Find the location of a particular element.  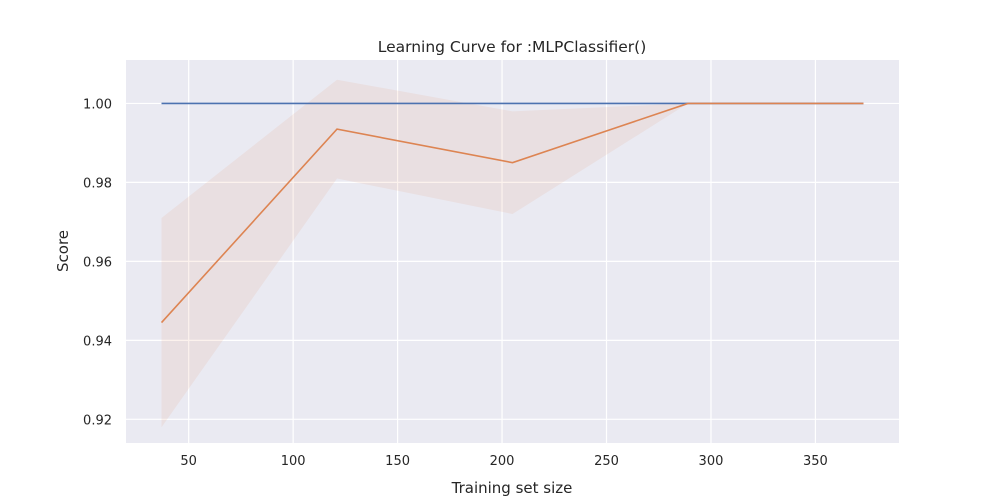

y-tick-label: 1.00 is located at coordinates (97, 104).